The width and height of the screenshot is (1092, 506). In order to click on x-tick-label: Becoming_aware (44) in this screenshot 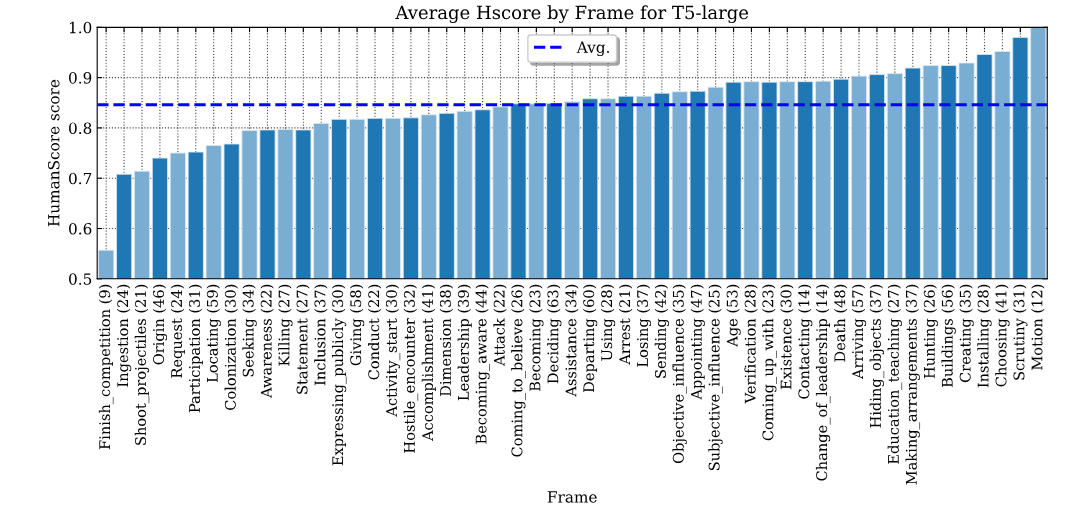, I will do `click(482, 364)`.